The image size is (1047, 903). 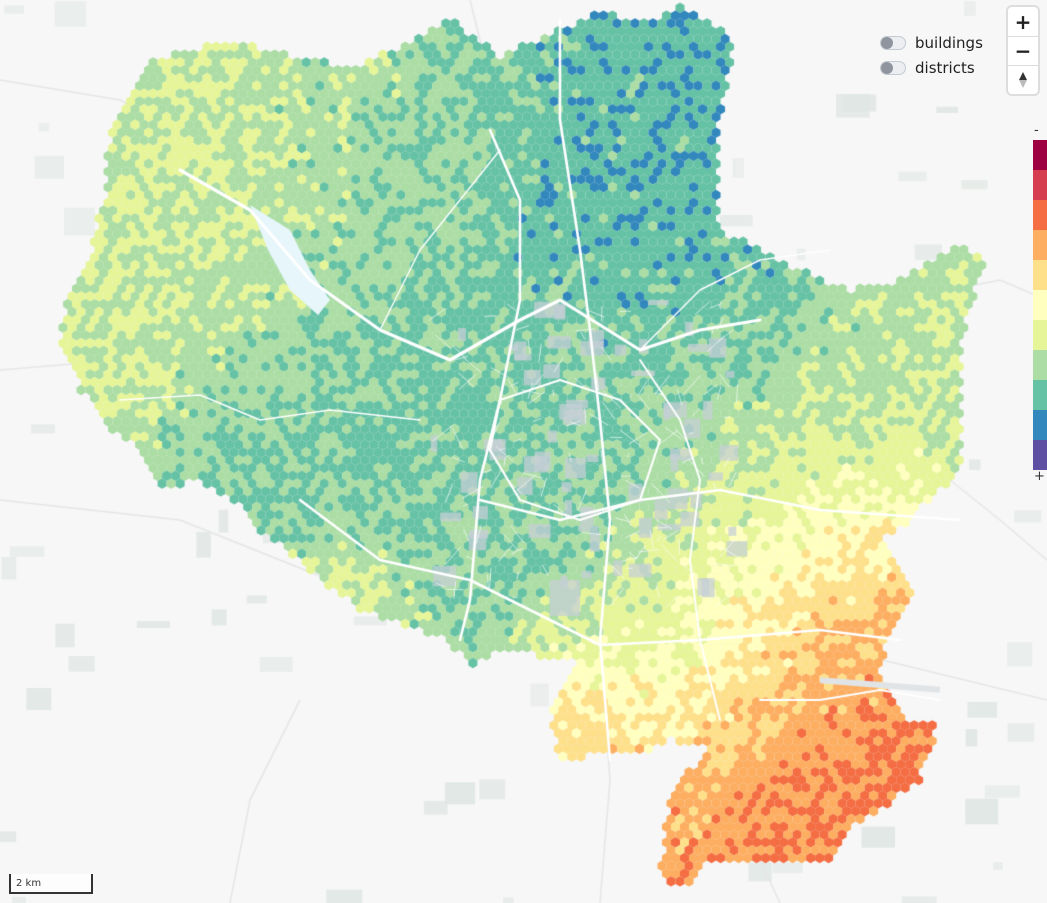 I want to click on buildings-toggle: buildings, so click(x=931, y=42).